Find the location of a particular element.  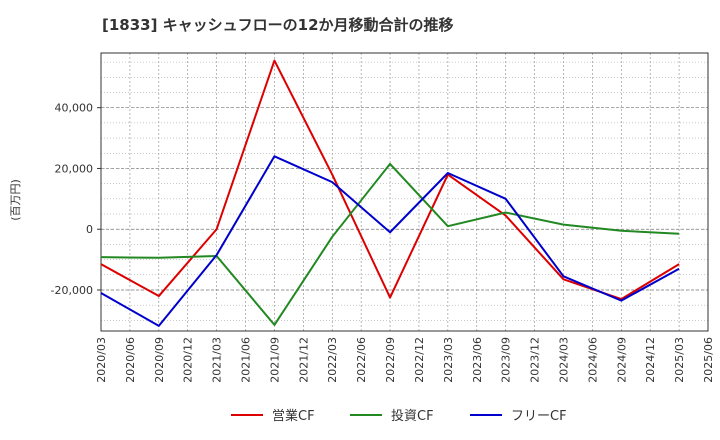

x-tick-label: 2025/03 is located at coordinates (679, 360).